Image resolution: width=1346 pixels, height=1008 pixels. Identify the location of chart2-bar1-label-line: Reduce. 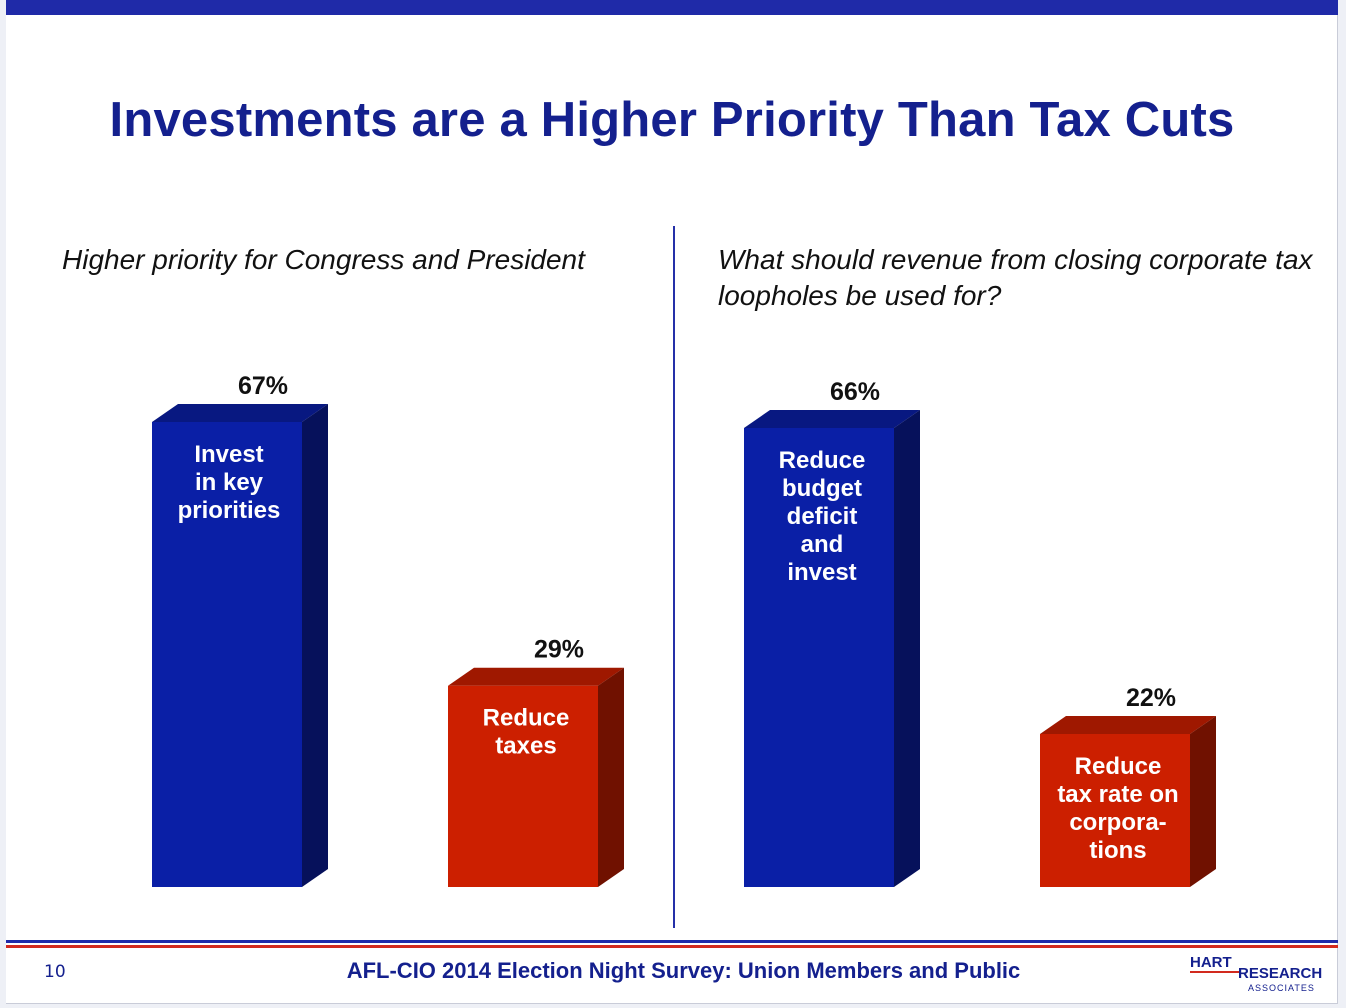
(822, 460).